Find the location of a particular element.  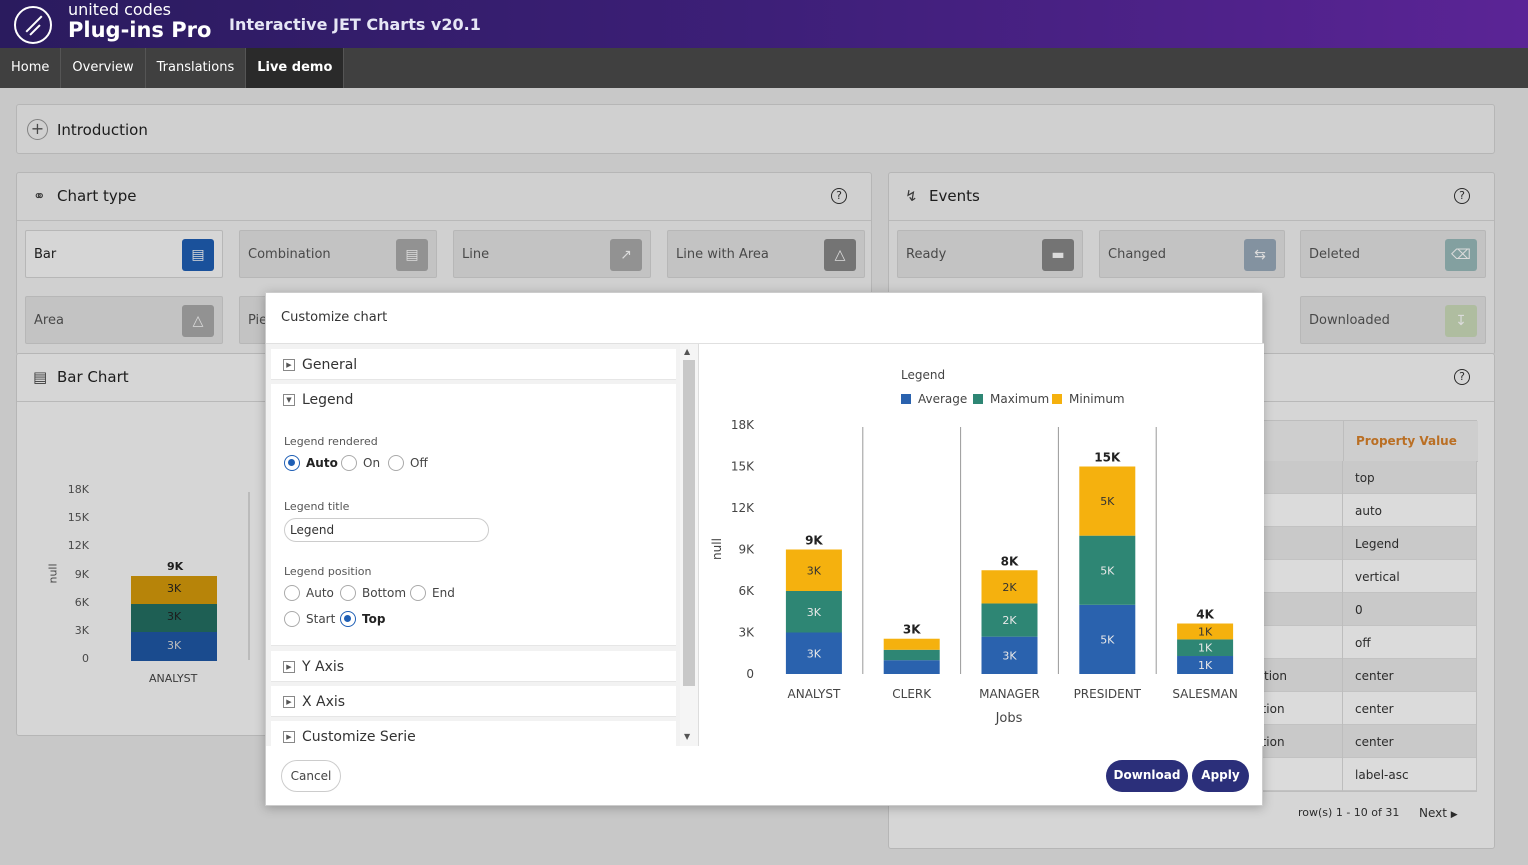

event-changed-tile: Changed ⇆ is located at coordinates (1192, 254).